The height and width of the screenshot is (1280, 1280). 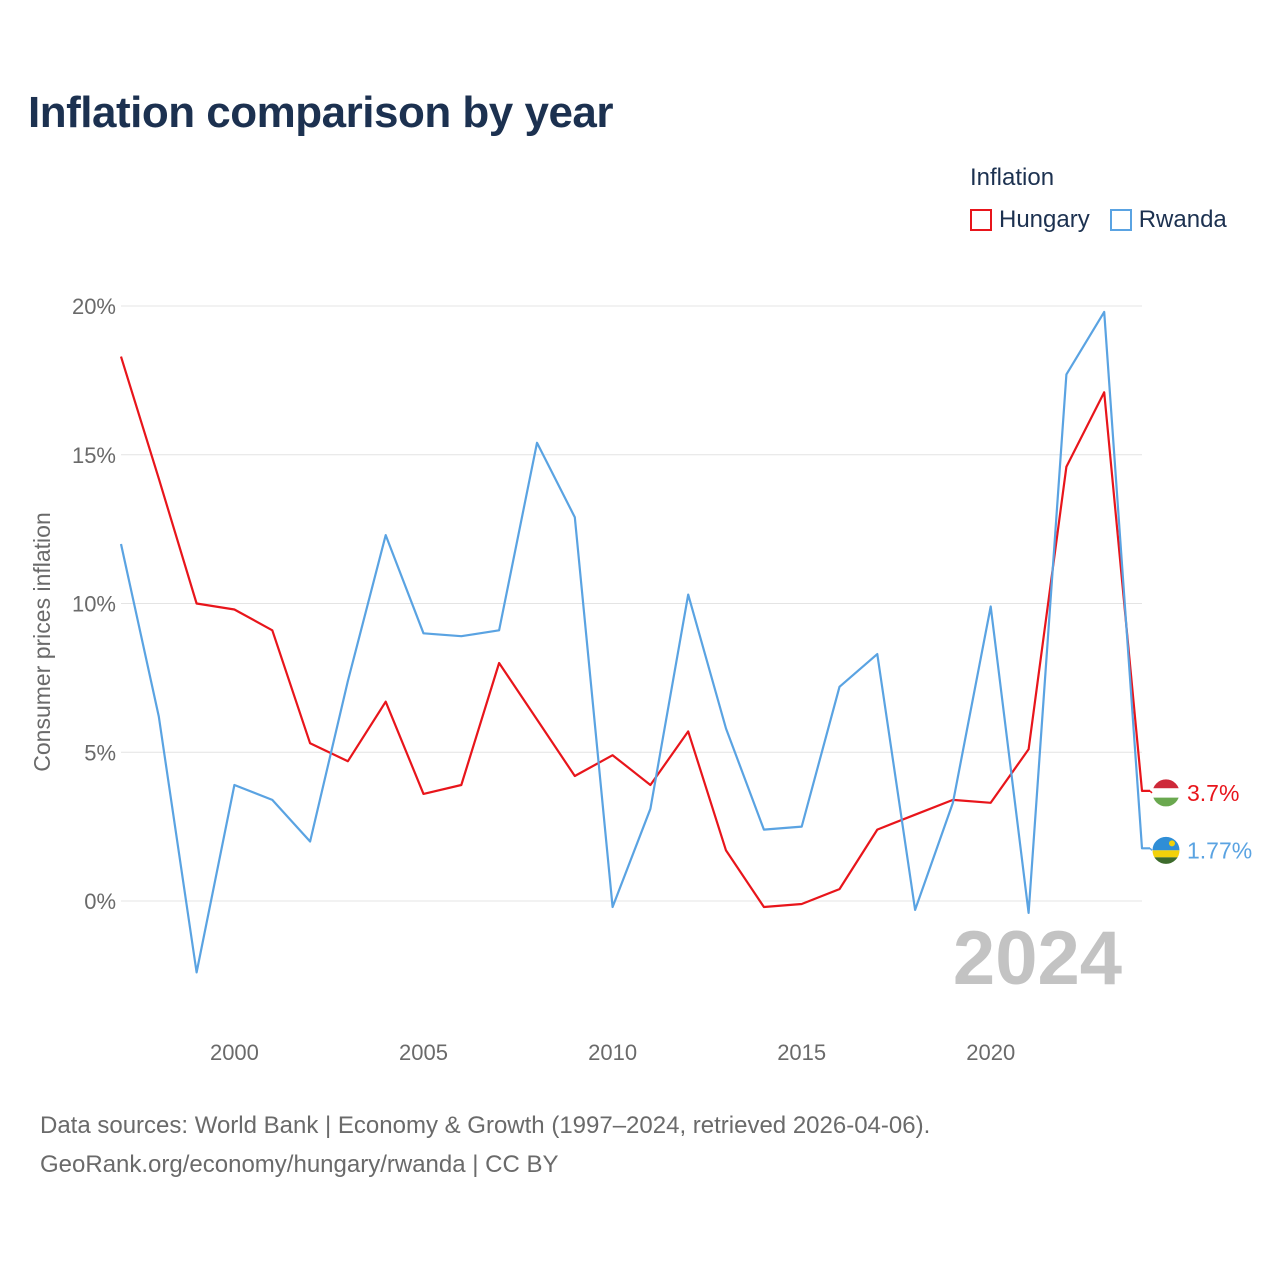 What do you see at coordinates (321, 112) in the screenshot?
I see `chart-title: Inflation comparison by year` at bounding box center [321, 112].